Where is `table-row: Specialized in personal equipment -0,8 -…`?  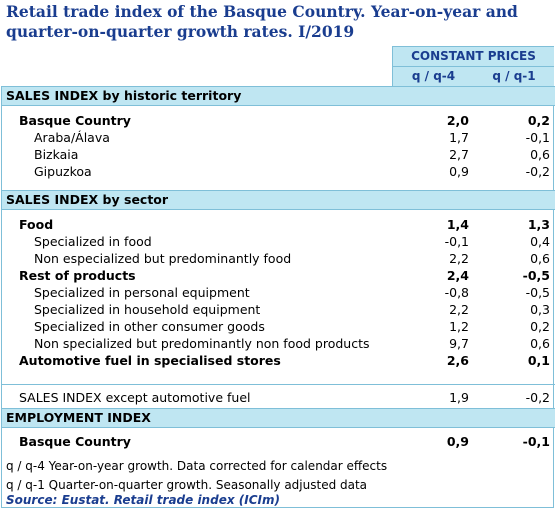
table-row: Specialized in personal equipment -0,8 -… is located at coordinates (278, 292).